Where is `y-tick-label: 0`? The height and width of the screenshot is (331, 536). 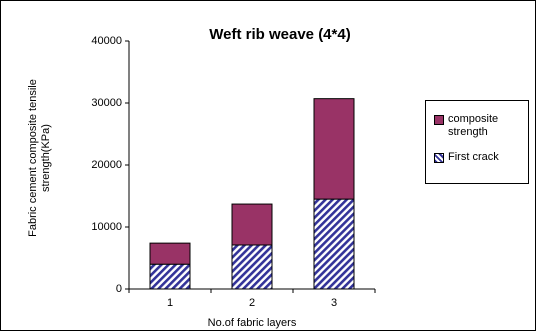
y-tick-label: 0 is located at coordinates (119, 289).